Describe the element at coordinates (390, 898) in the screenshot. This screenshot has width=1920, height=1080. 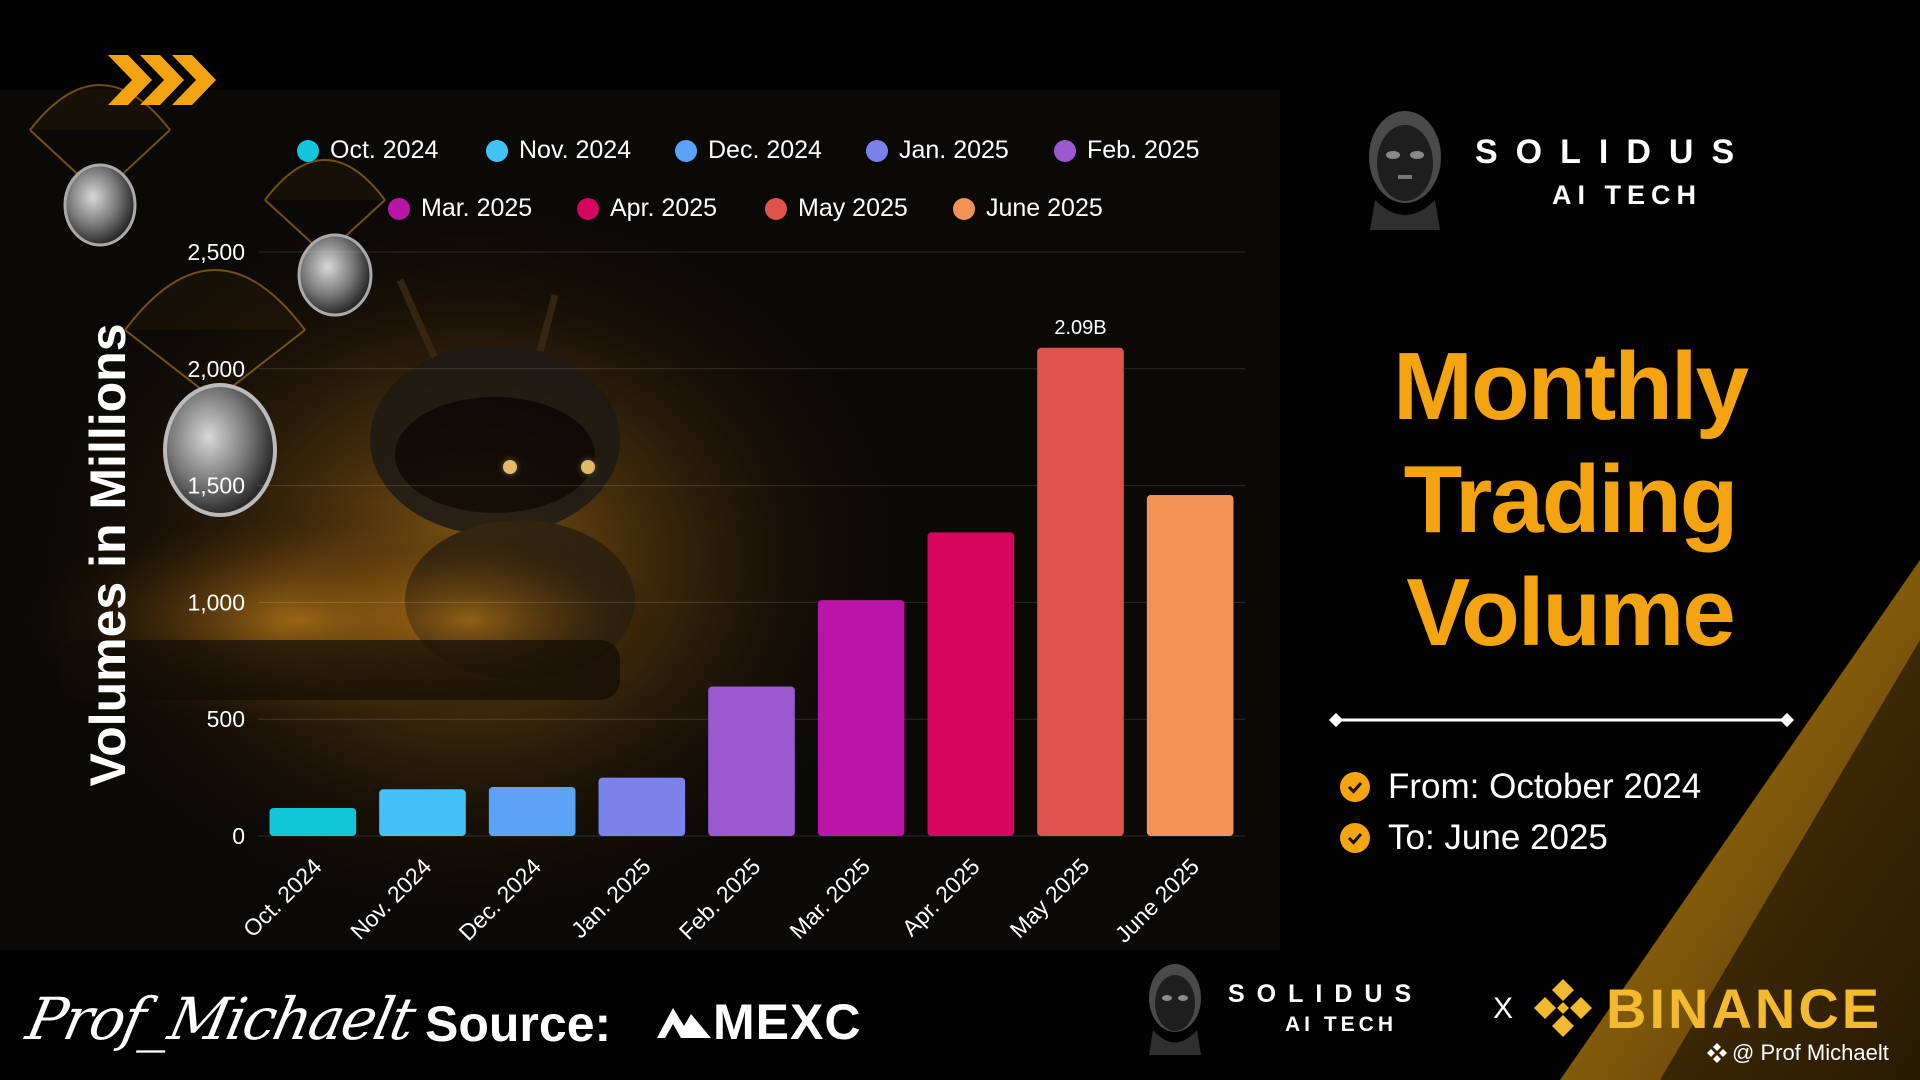
I see `x-tick-label: Nov. 2024` at that location.